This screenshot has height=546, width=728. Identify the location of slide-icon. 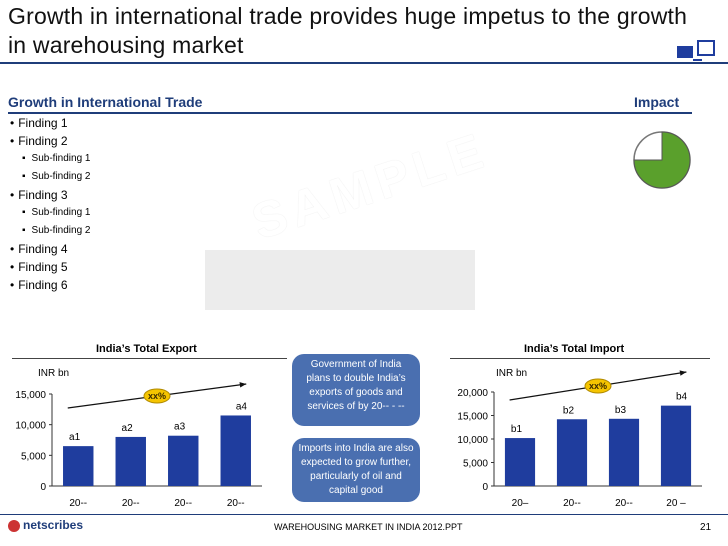
(696, 53).